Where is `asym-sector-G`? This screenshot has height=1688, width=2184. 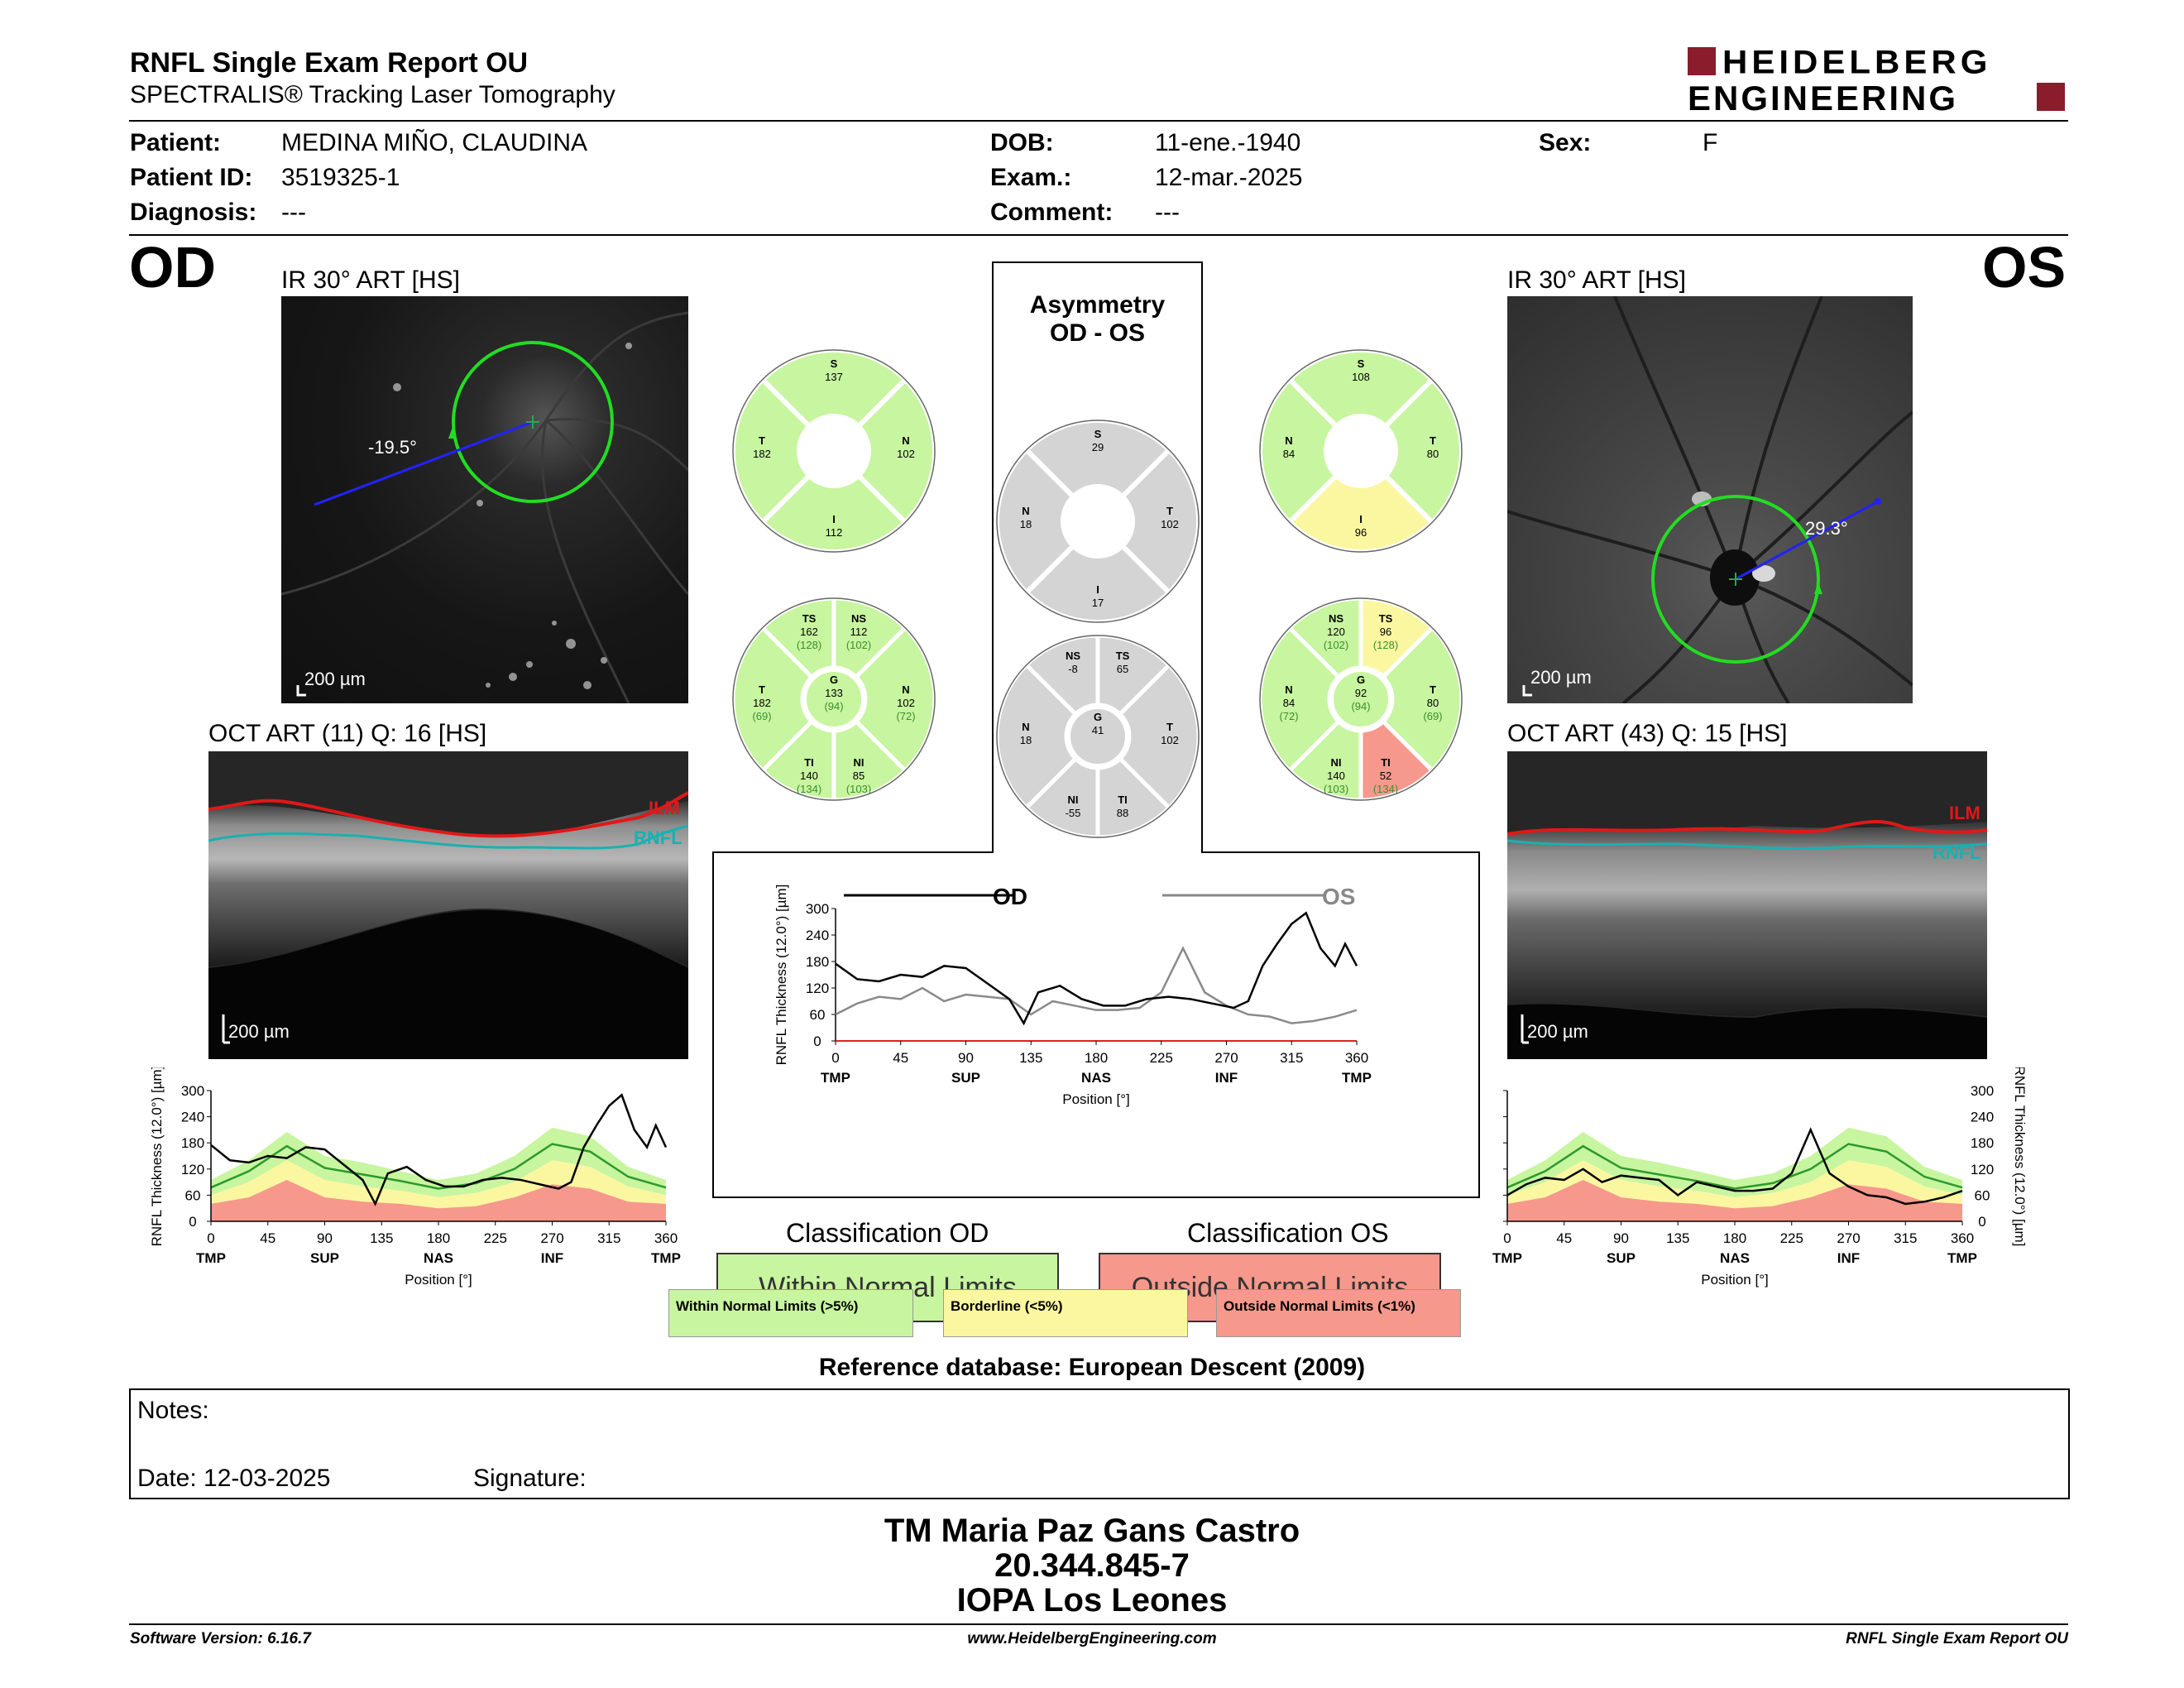
asym-sector-G is located at coordinates (1097, 736).